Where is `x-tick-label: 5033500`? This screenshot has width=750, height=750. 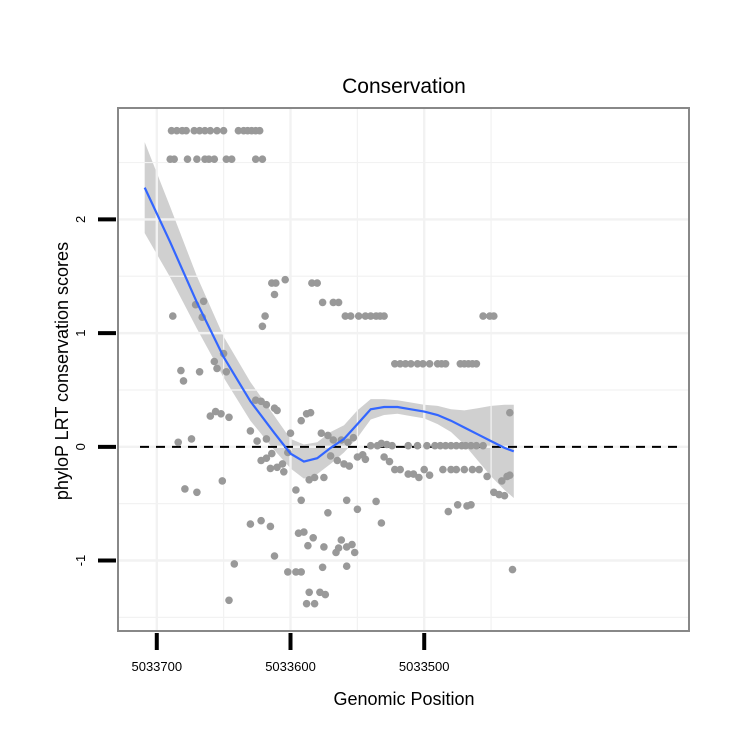 x-tick-label: 5033500 is located at coordinates (424, 666).